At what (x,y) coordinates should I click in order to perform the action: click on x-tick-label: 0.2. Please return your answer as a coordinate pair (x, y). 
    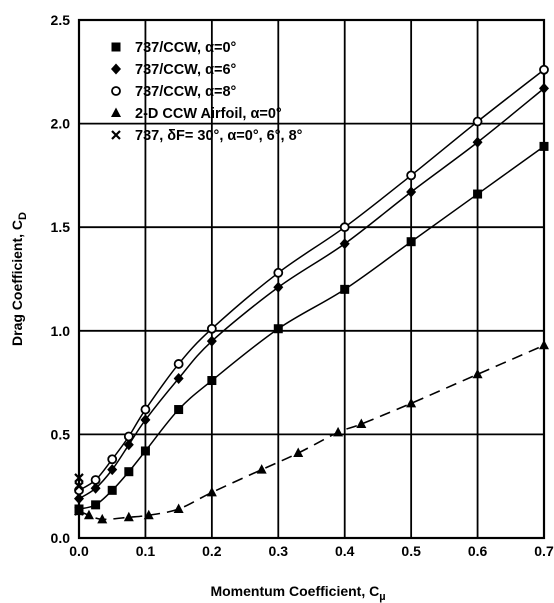
    Looking at the image, I should click on (212, 551).